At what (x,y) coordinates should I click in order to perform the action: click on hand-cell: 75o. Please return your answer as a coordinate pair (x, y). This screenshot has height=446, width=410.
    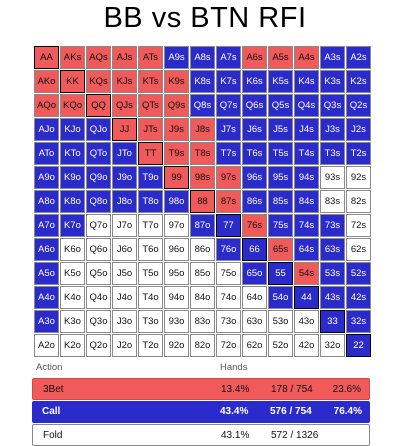
    Looking at the image, I should click on (228, 273).